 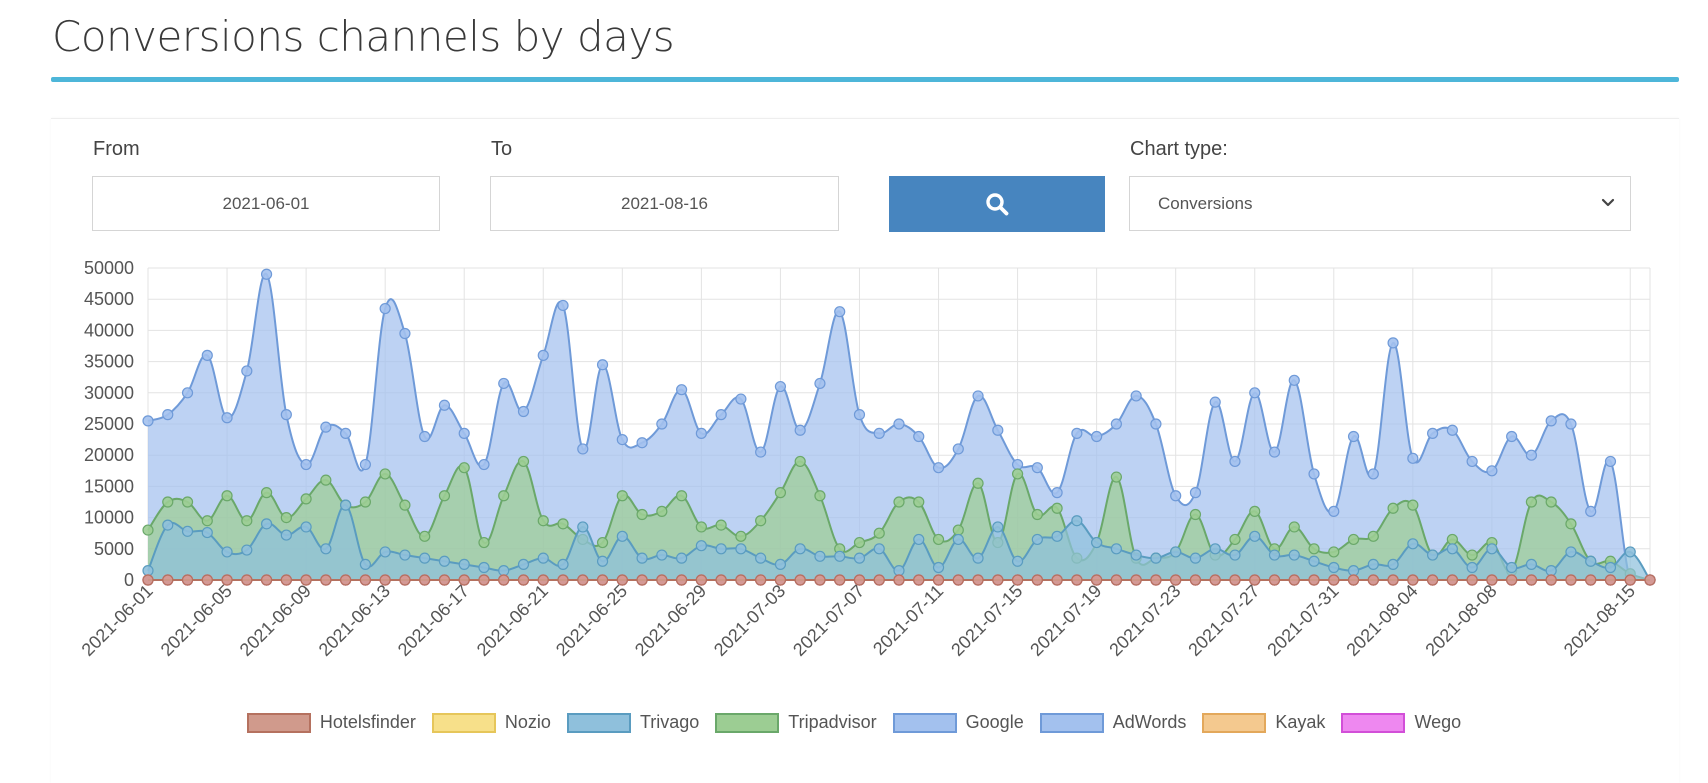 What do you see at coordinates (266, 203) in the screenshot?
I see `from-date-input: 2021-06-01` at bounding box center [266, 203].